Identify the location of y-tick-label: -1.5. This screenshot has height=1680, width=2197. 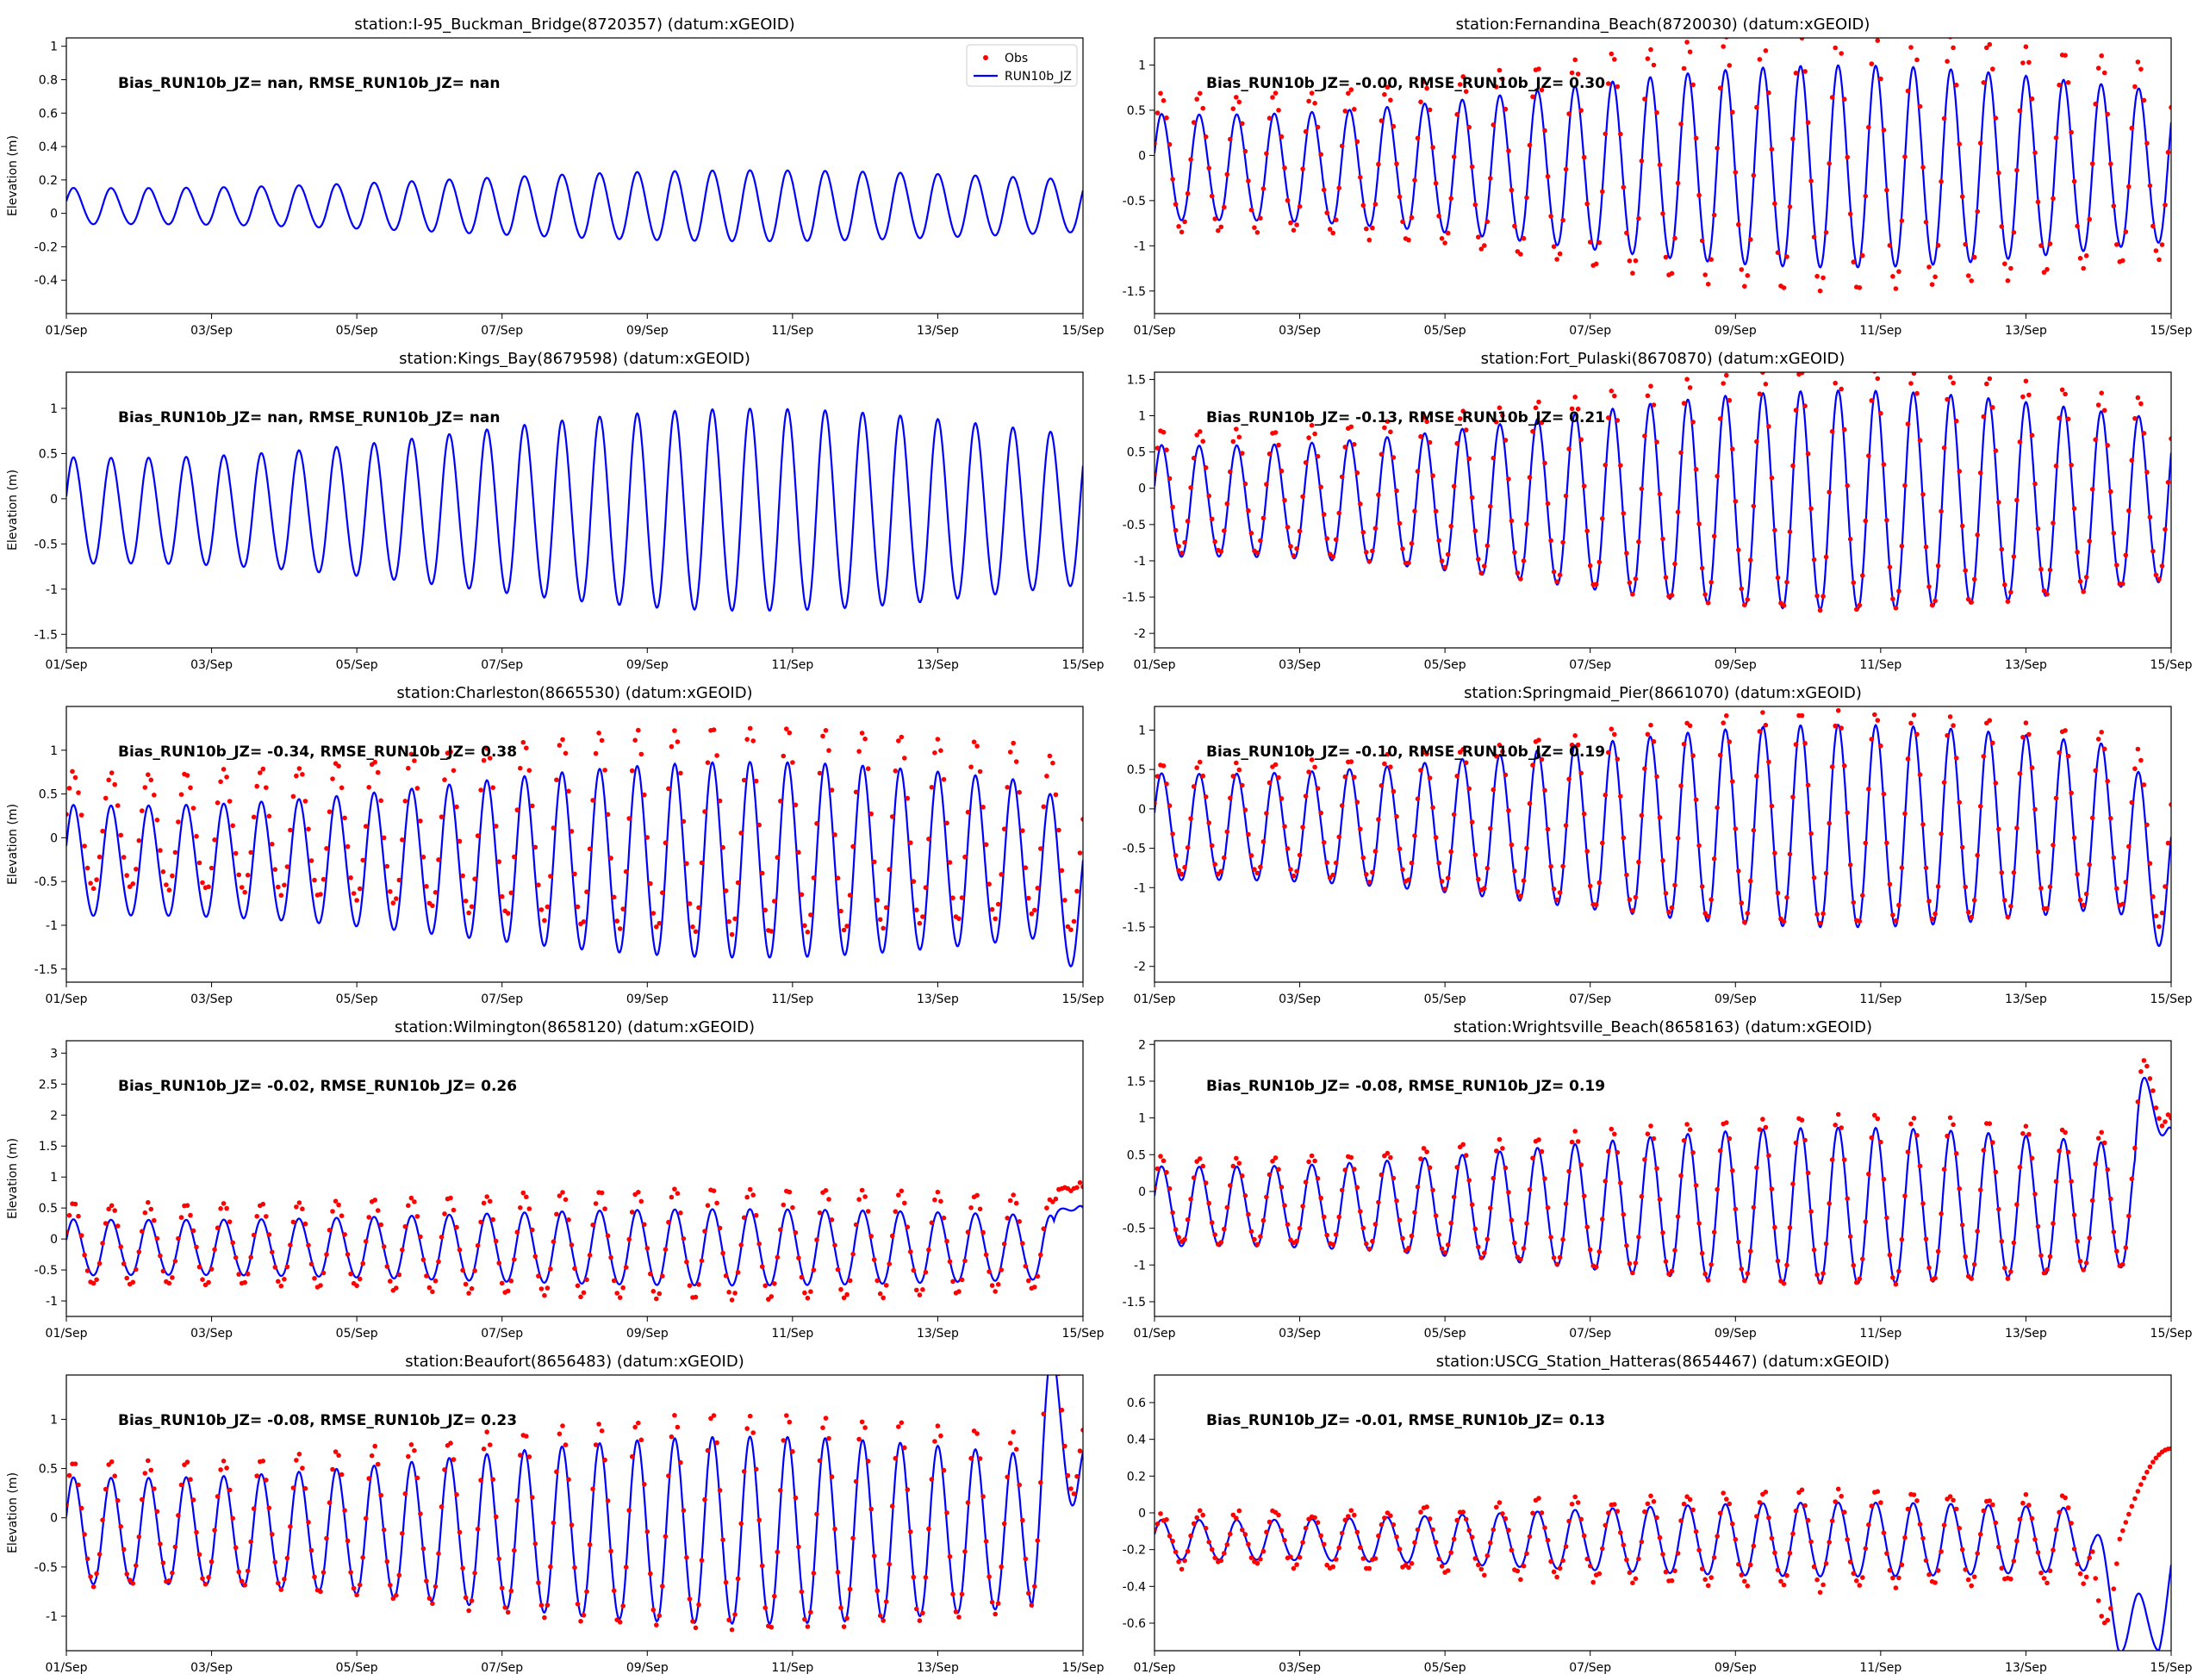
(1135, 292).